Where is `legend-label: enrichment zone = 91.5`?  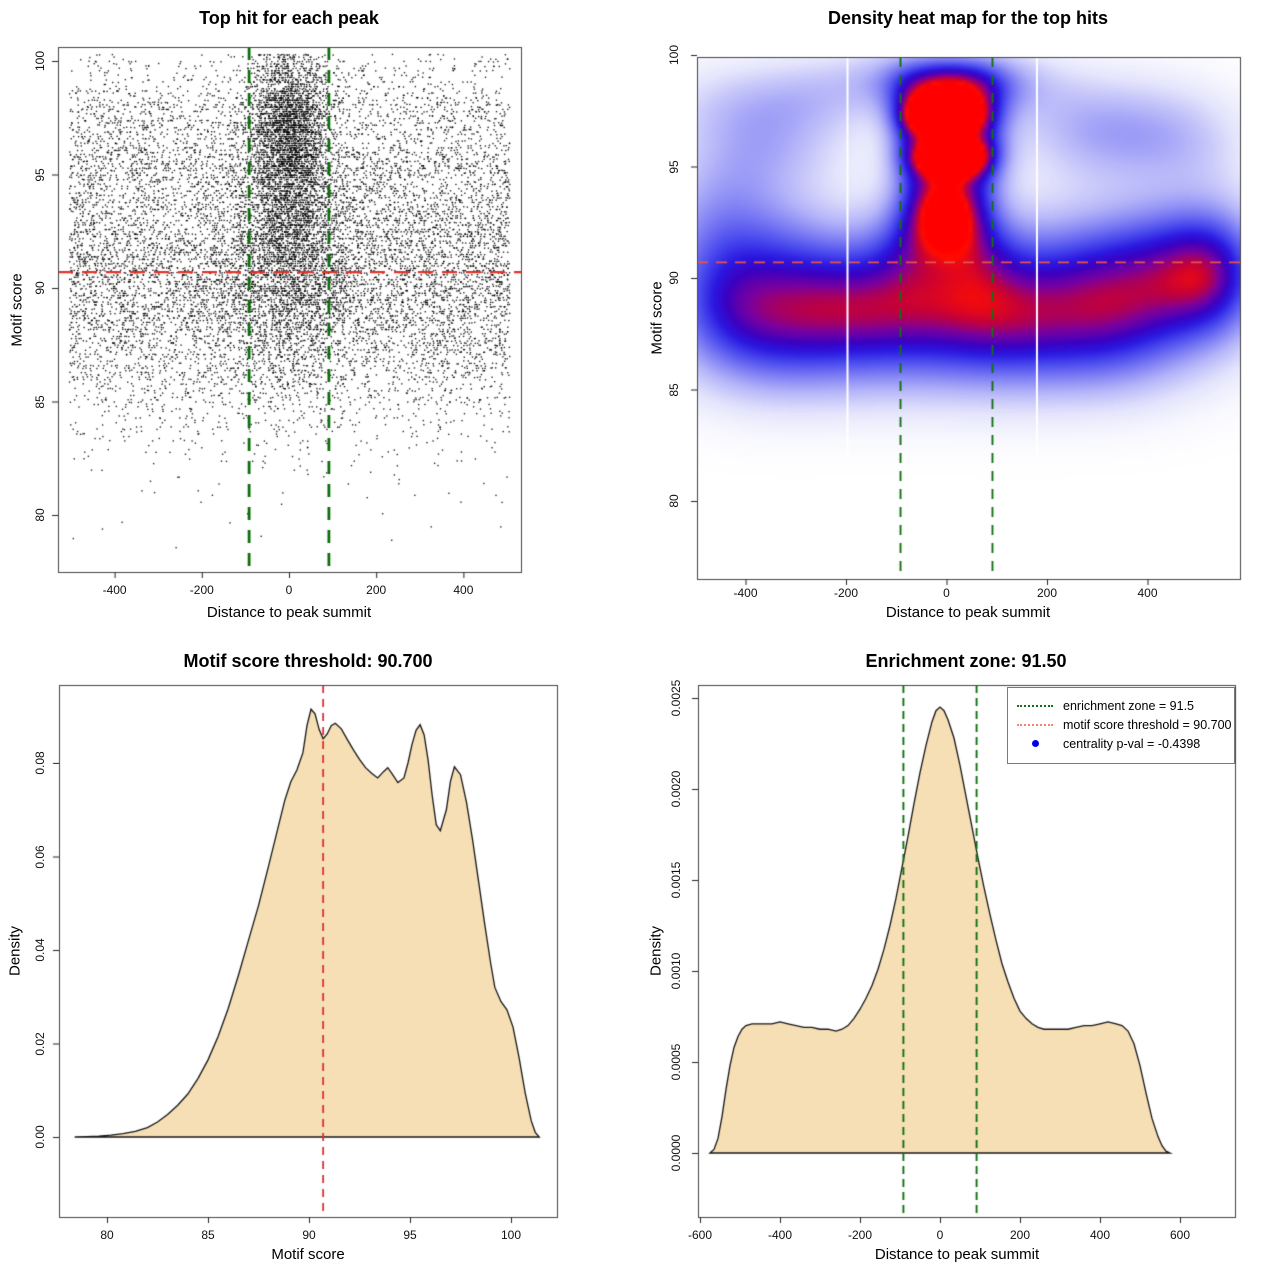
legend-label: enrichment zone = 91.5 is located at coordinates (1128, 705).